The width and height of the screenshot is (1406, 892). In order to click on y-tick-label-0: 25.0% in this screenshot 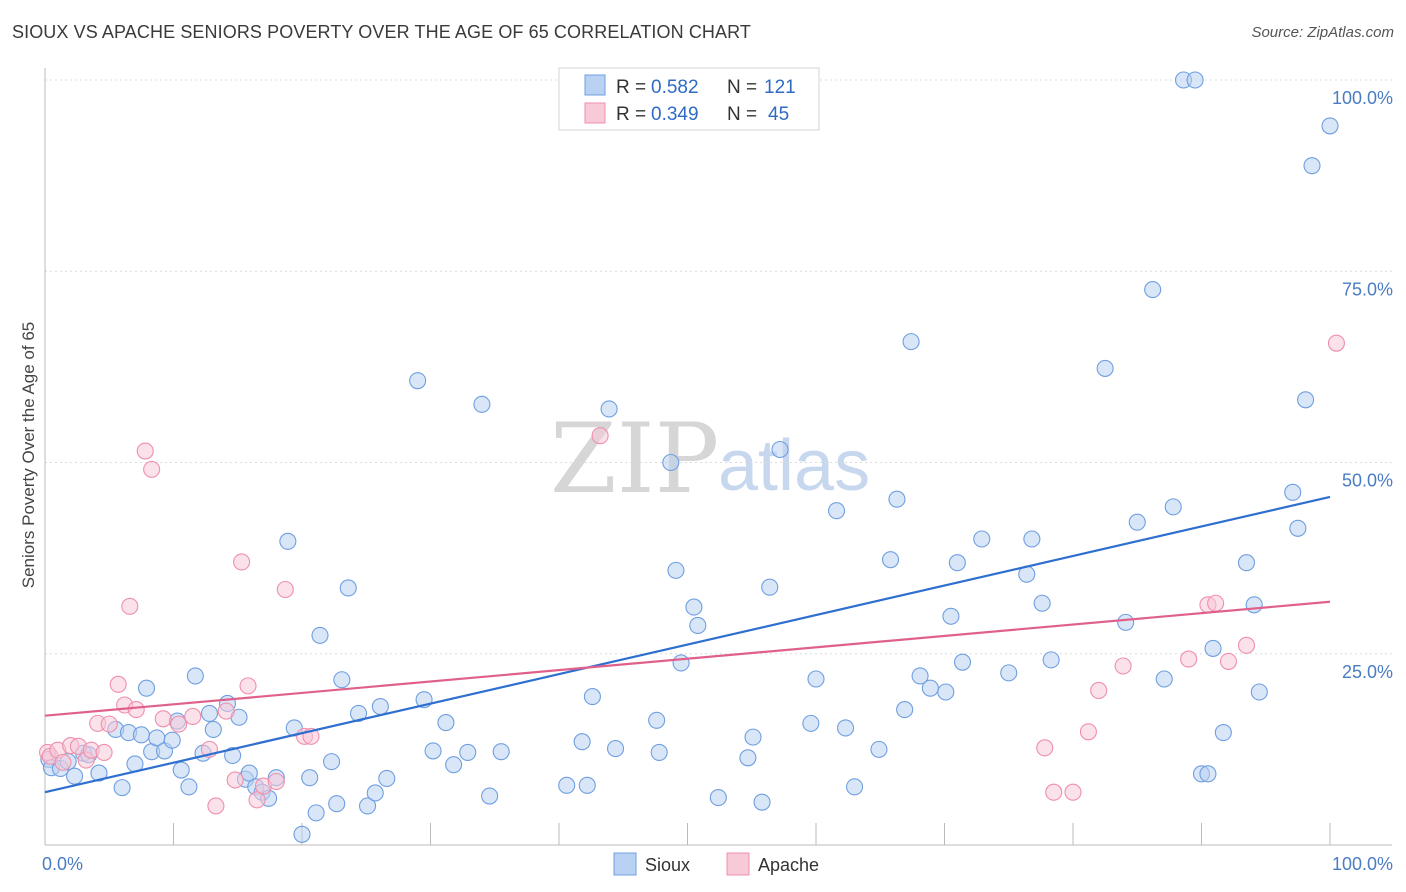, I will do `click(1367, 672)`.